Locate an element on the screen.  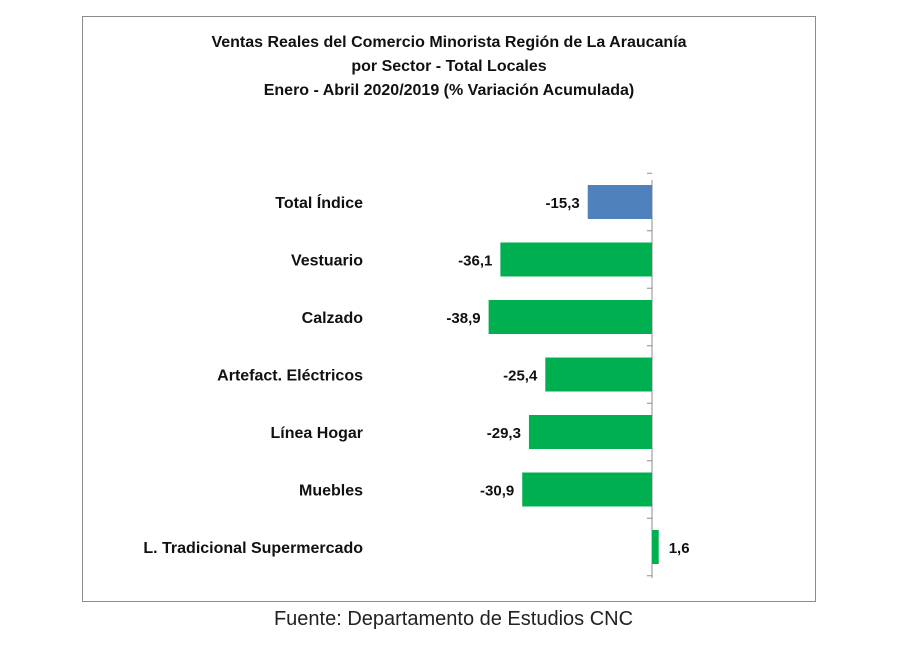
category-label: Total Índice is located at coordinates (319, 202).